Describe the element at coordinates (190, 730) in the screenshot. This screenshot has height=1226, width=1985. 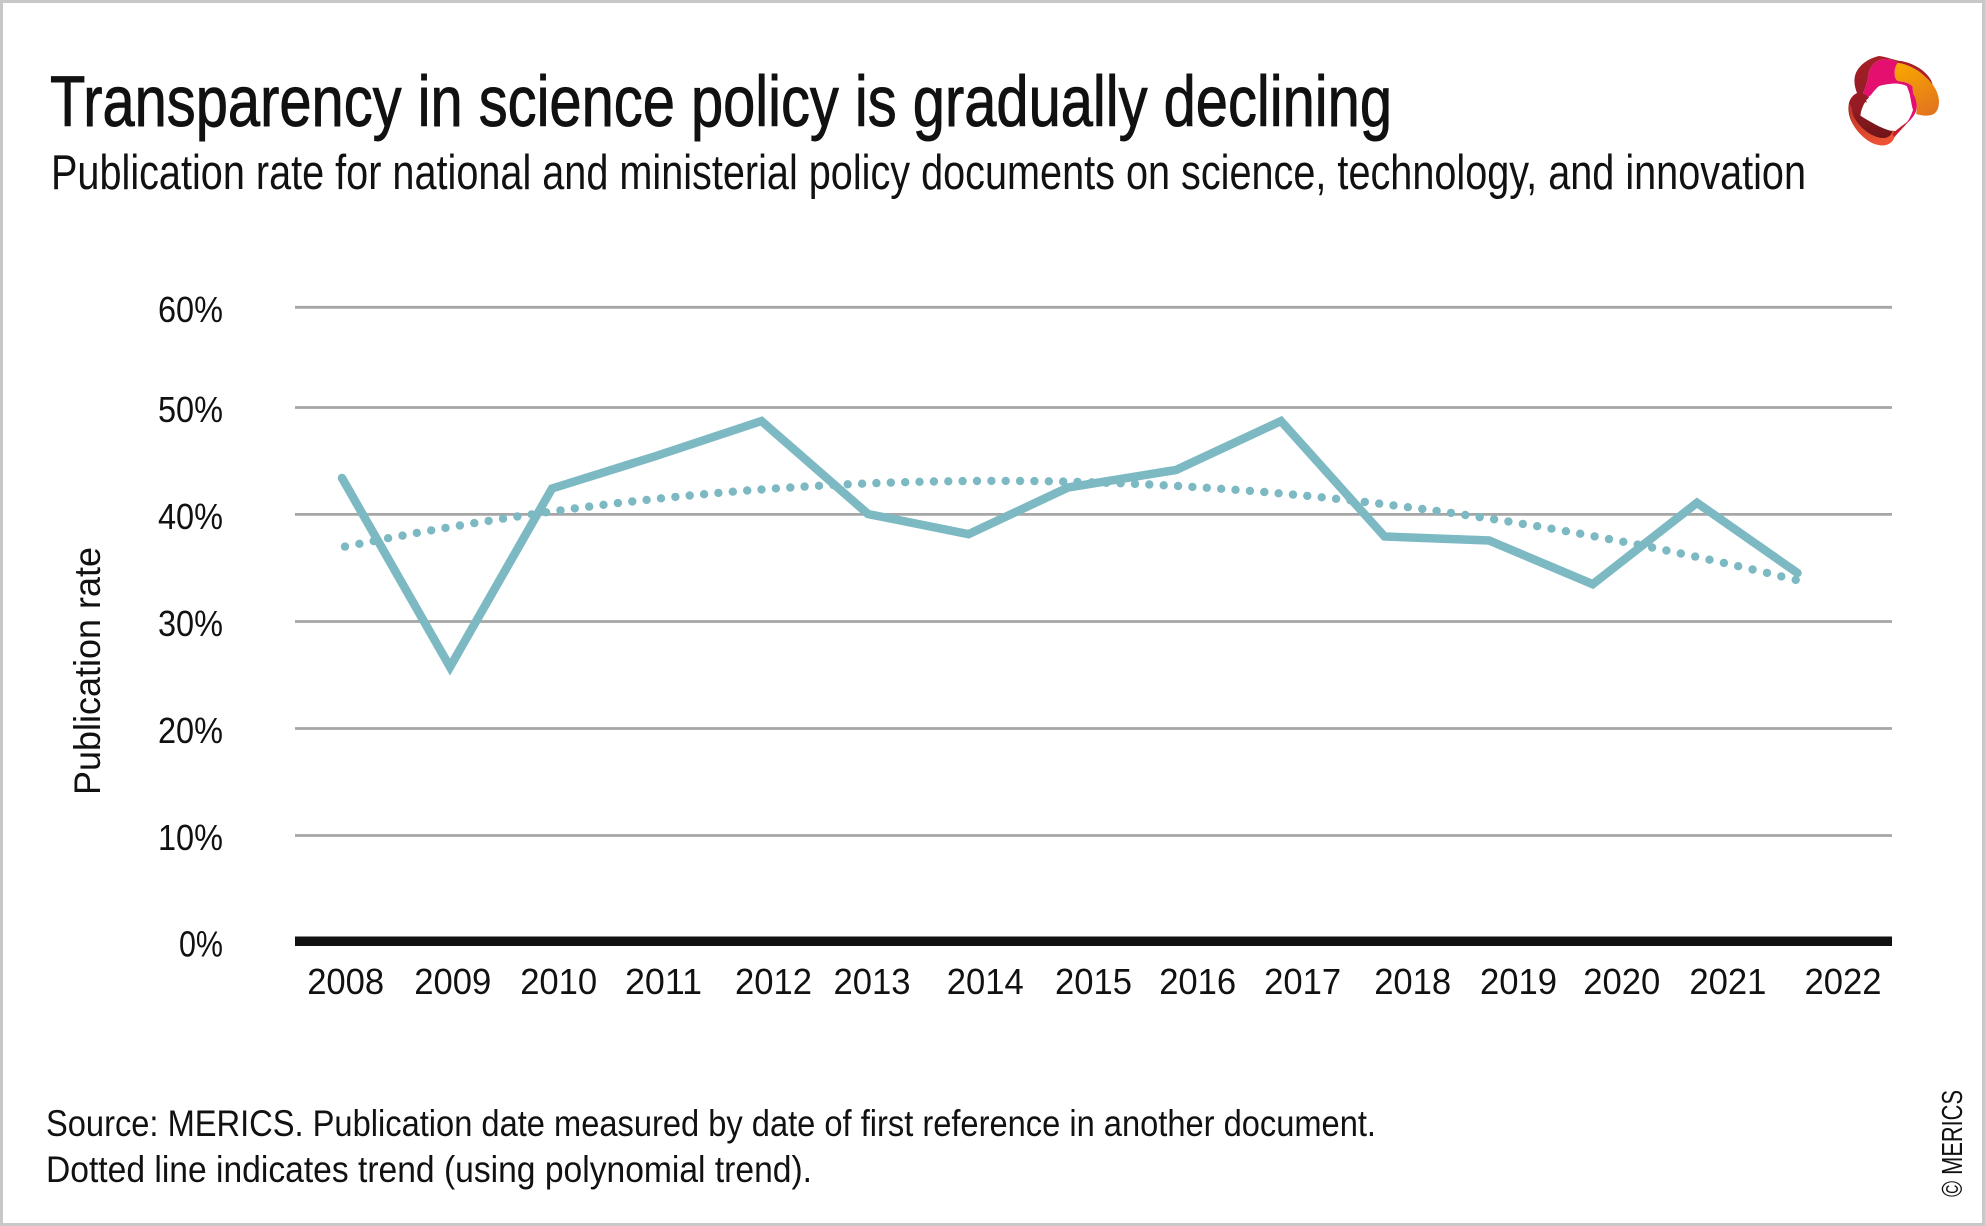
I see `svg-text: 20%` at that location.